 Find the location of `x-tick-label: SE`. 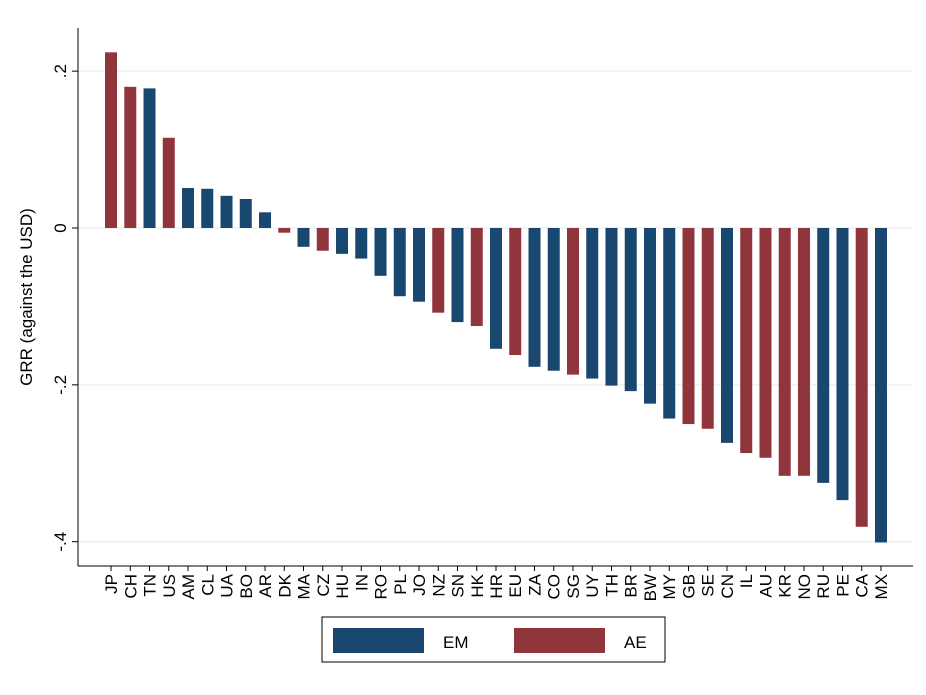

x-tick-label: SE is located at coordinates (708, 585).